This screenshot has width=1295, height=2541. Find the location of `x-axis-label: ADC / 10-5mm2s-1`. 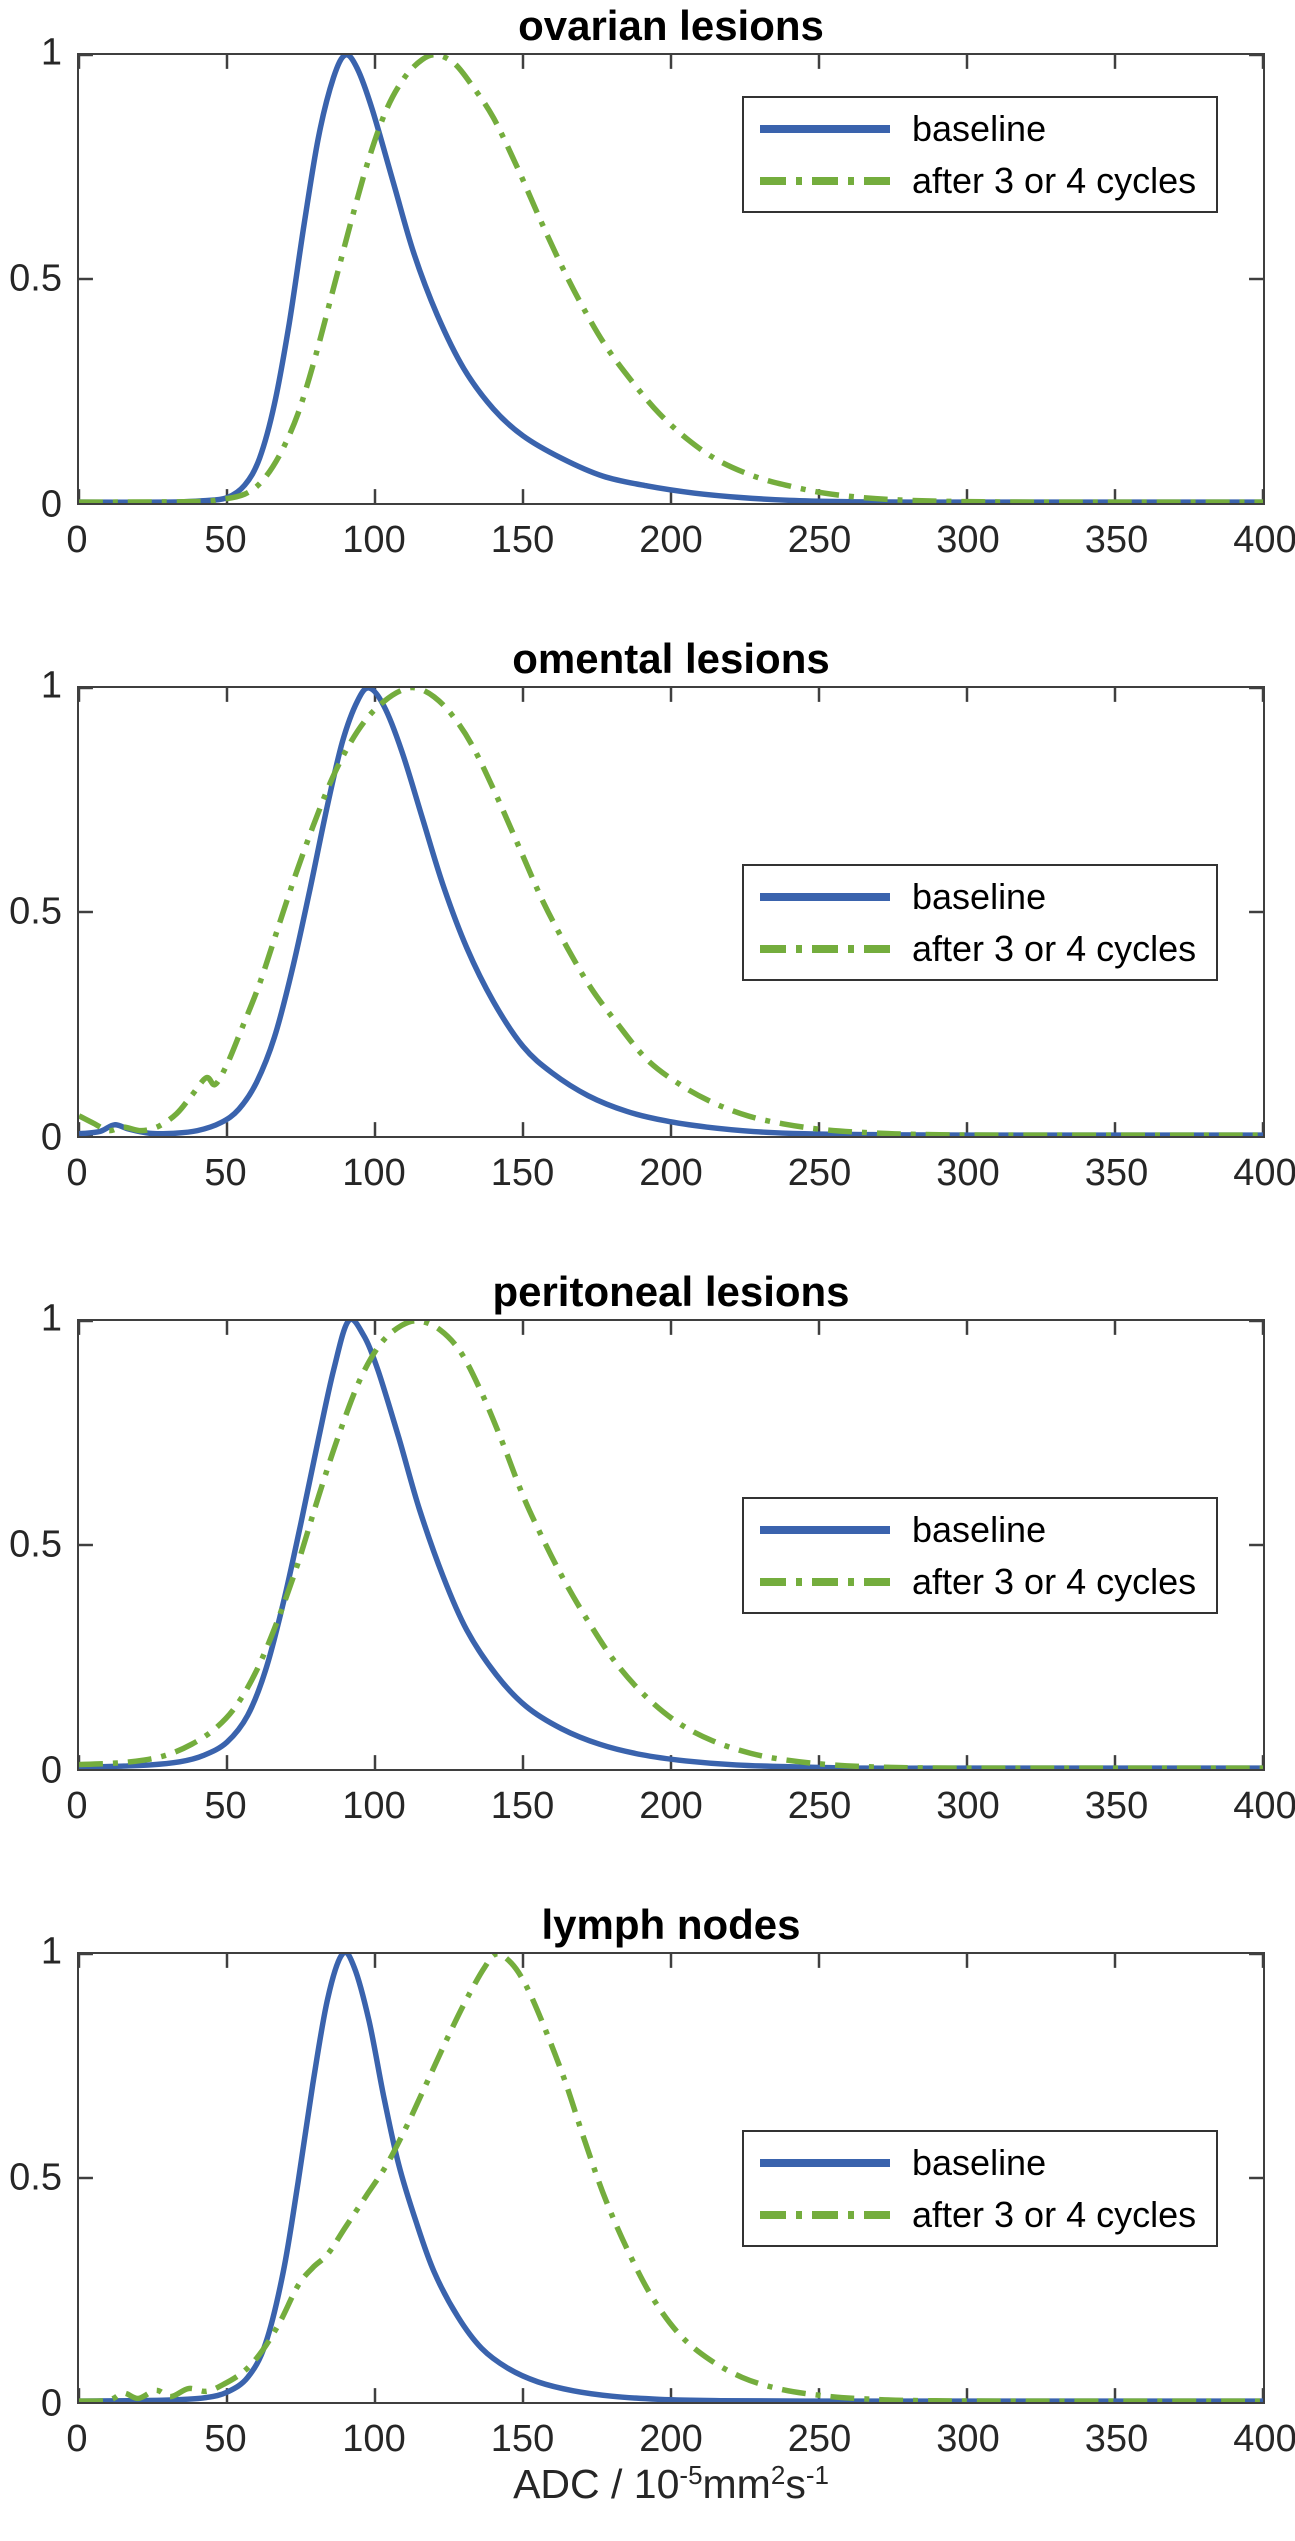

x-axis-label: ADC / 10-5mm2s-1 is located at coordinates (671, 2484).